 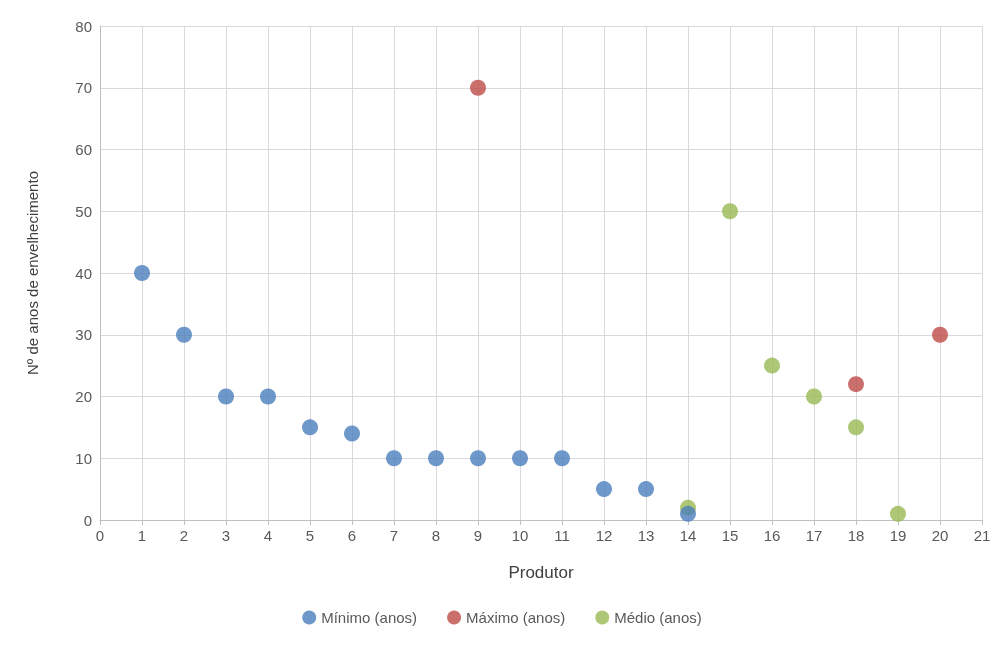 What do you see at coordinates (83, 396) in the screenshot?
I see `y-tick-label: 20` at bounding box center [83, 396].